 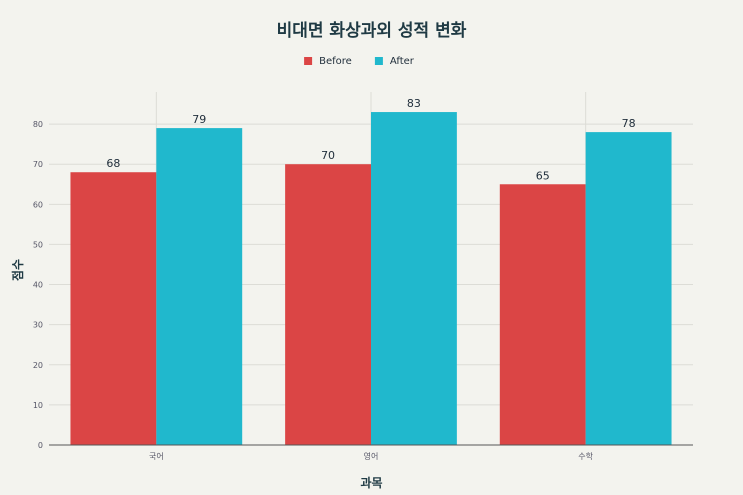 What do you see at coordinates (38, 365) in the screenshot?
I see `y-tick-label: 20` at bounding box center [38, 365].